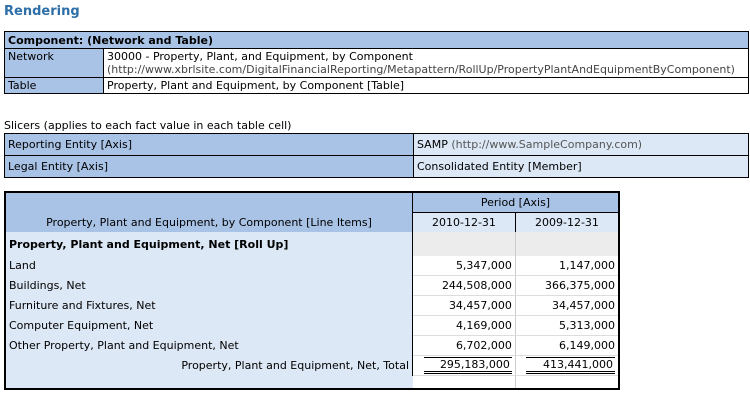 The image size is (750, 405). I want to click on row-label: Computer Equipment, Net, so click(209, 325).